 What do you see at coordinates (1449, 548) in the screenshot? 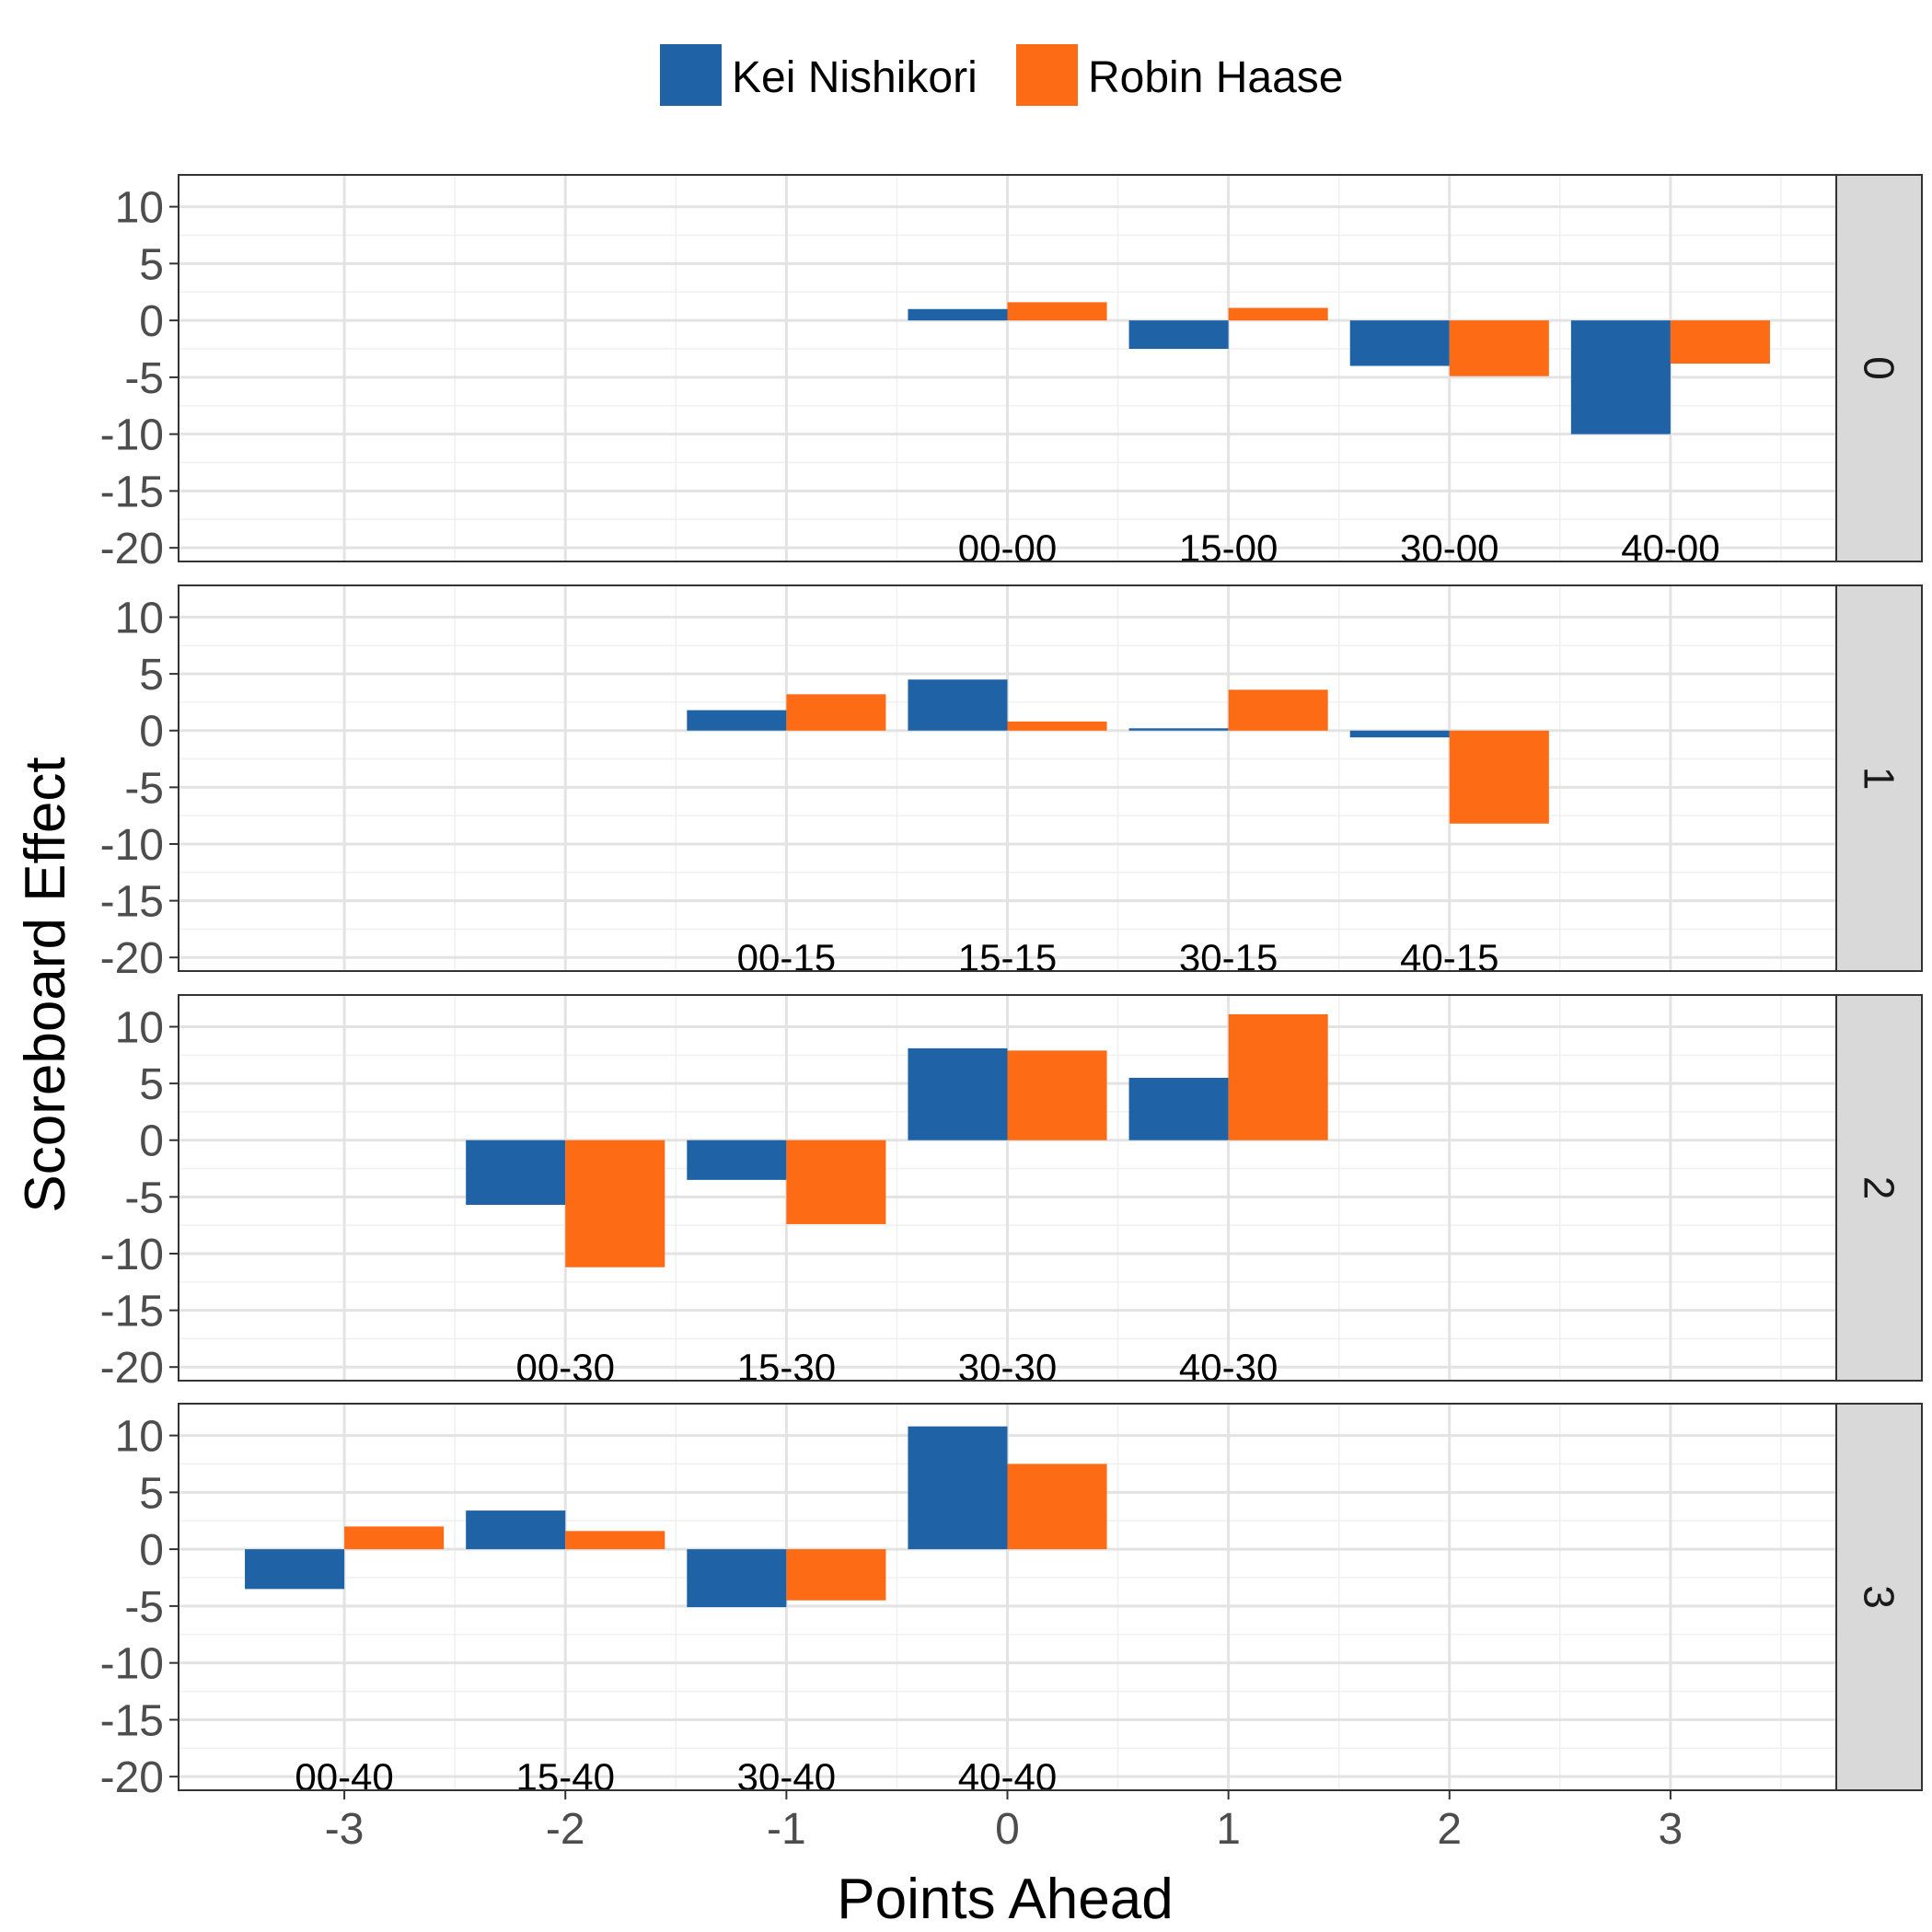
I see `score-label-30-00: 30-00` at bounding box center [1449, 548].